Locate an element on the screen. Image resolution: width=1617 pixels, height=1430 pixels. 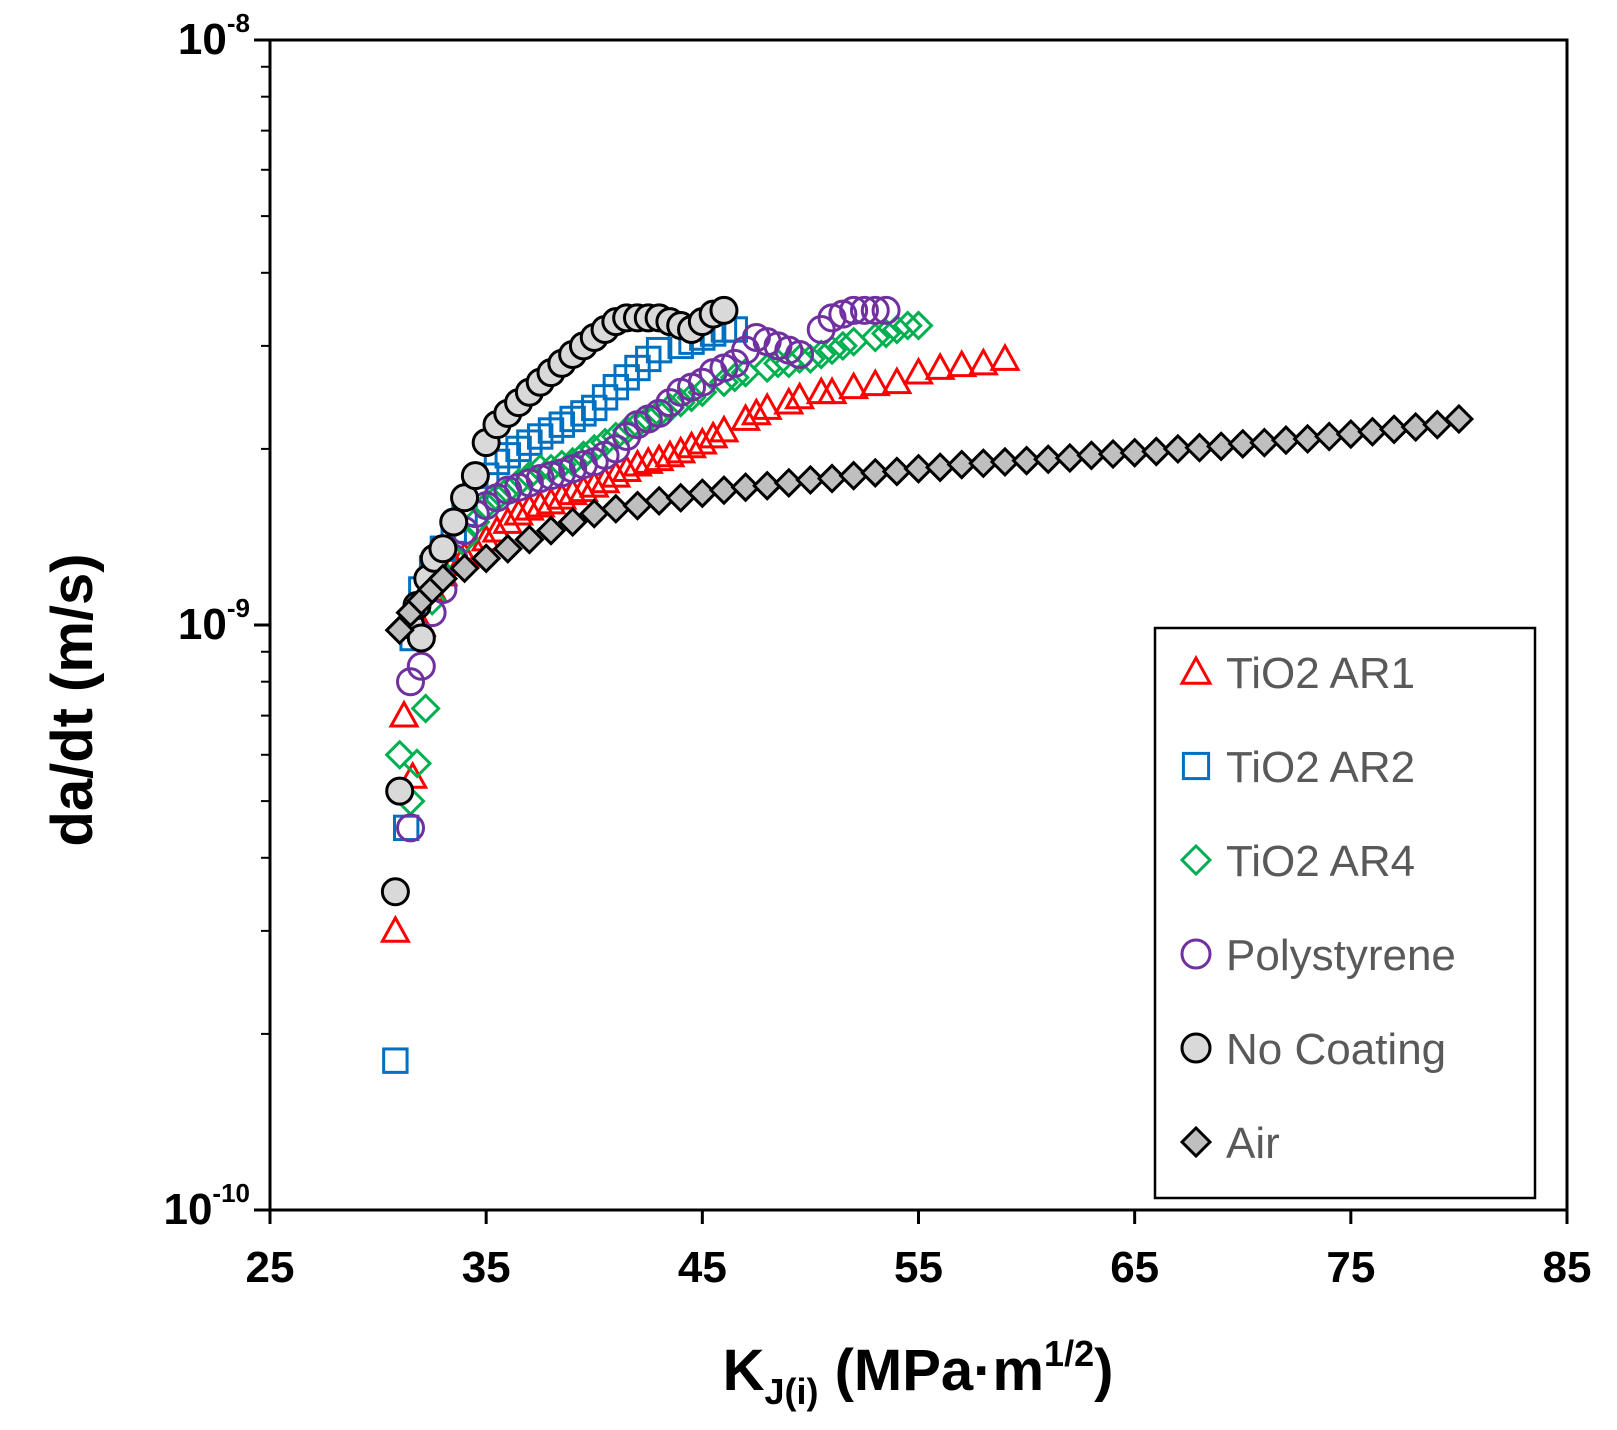
legend-box is located at coordinates (1345, 913).